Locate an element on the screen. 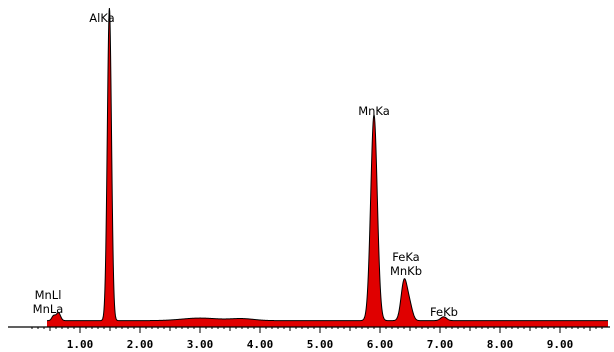  peak-label-mnka-0: MnKa is located at coordinates (374, 111).